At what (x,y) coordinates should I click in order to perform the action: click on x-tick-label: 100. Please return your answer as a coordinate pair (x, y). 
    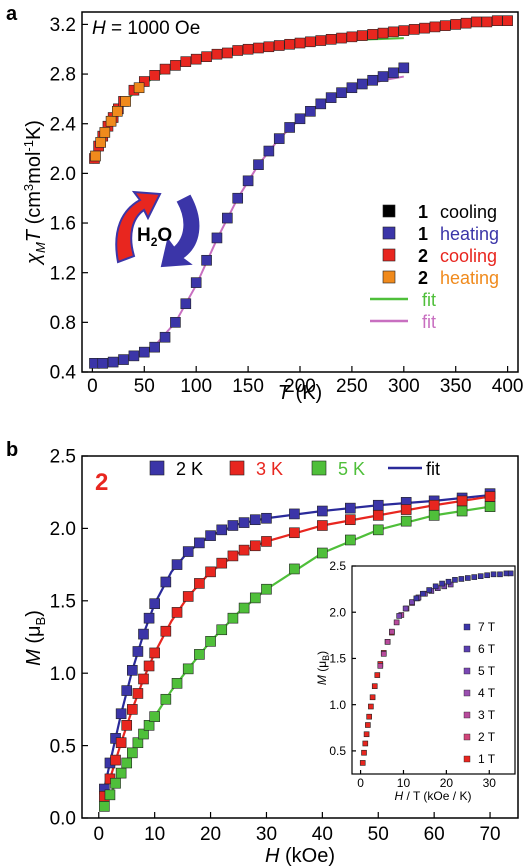
    Looking at the image, I should click on (196, 386).